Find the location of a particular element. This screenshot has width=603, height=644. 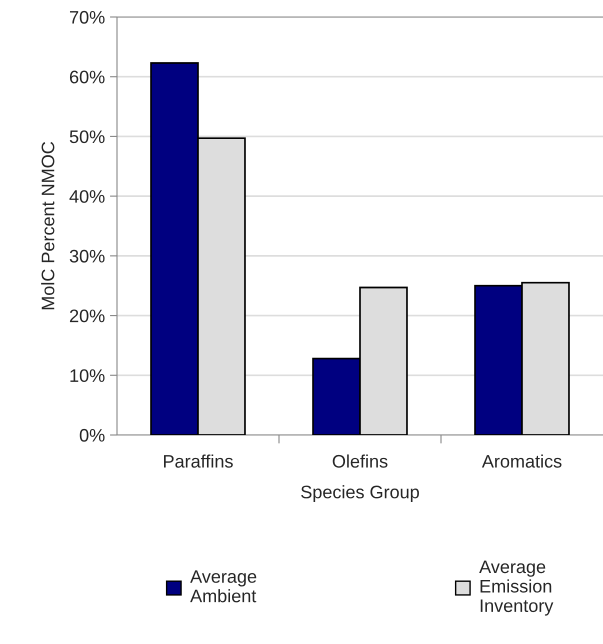

y-tick-label: 60% is located at coordinates (87, 77).